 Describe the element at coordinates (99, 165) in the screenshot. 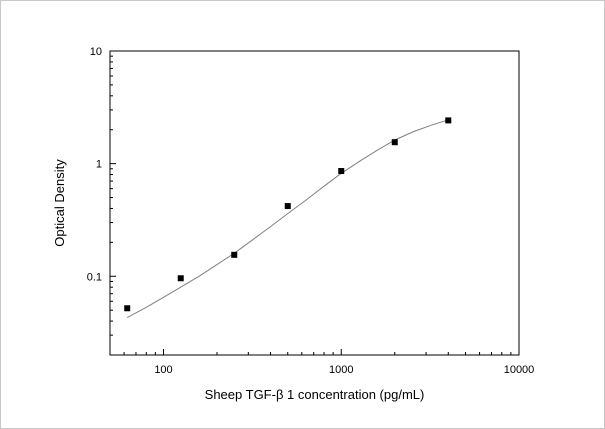

I see `y-tick-label: 1` at that location.